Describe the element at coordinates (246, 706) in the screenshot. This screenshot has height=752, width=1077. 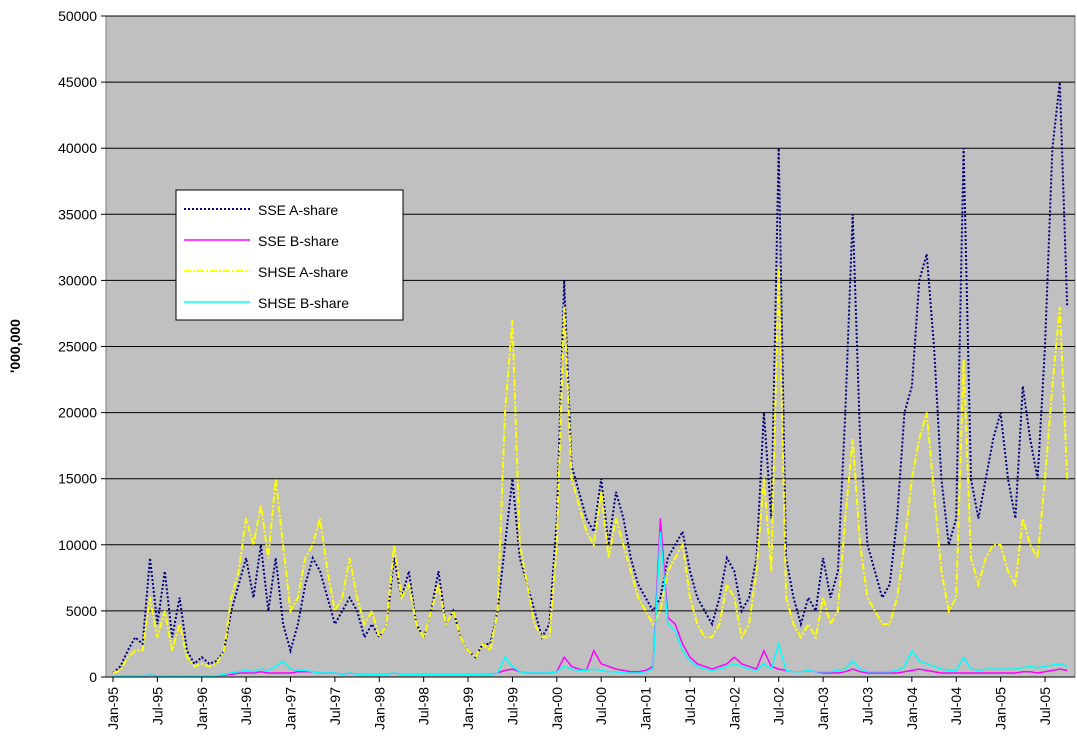
I see `x-tick-label: Jul-96` at that location.